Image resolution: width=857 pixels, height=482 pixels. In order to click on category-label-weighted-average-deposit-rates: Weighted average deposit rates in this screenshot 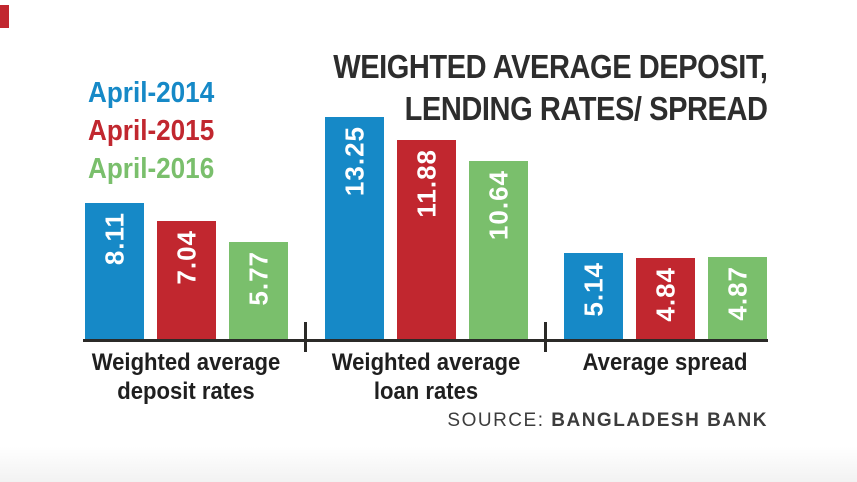, I will do `click(186, 377)`.